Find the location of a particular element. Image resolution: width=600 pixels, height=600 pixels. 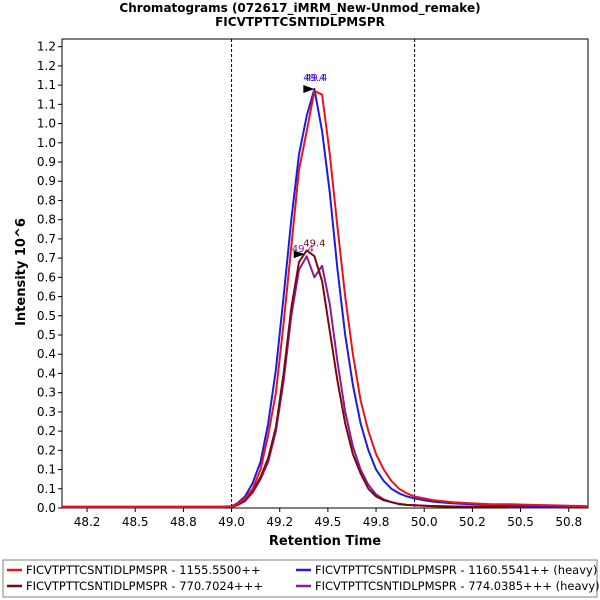

x-tick-label: 50.0 is located at coordinates (424, 522).